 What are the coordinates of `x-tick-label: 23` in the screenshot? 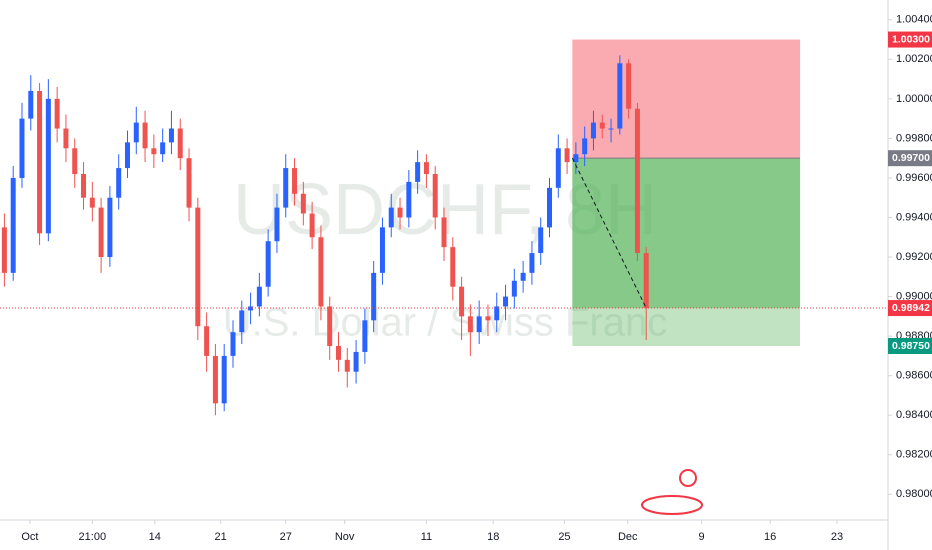 It's located at (837, 537).